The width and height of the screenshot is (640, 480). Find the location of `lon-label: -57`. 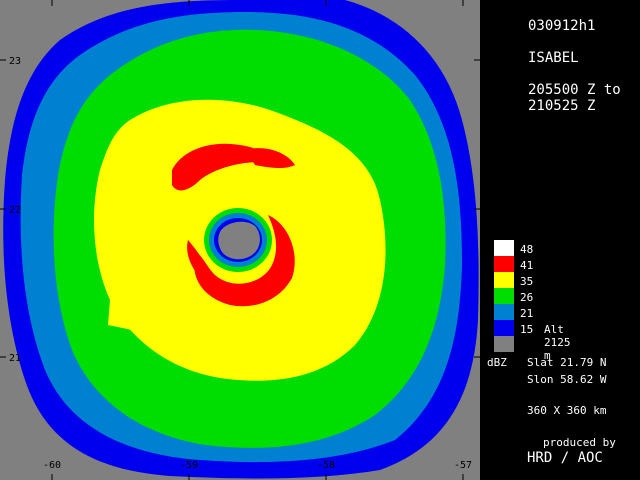

lon-label: -57 is located at coordinates (463, 465).